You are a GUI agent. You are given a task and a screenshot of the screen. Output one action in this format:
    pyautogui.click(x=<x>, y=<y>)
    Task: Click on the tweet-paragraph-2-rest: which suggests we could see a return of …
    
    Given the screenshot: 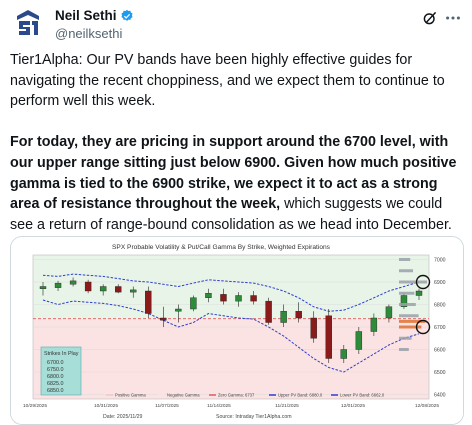 What is the action you would take?
    pyautogui.click(x=231, y=214)
    